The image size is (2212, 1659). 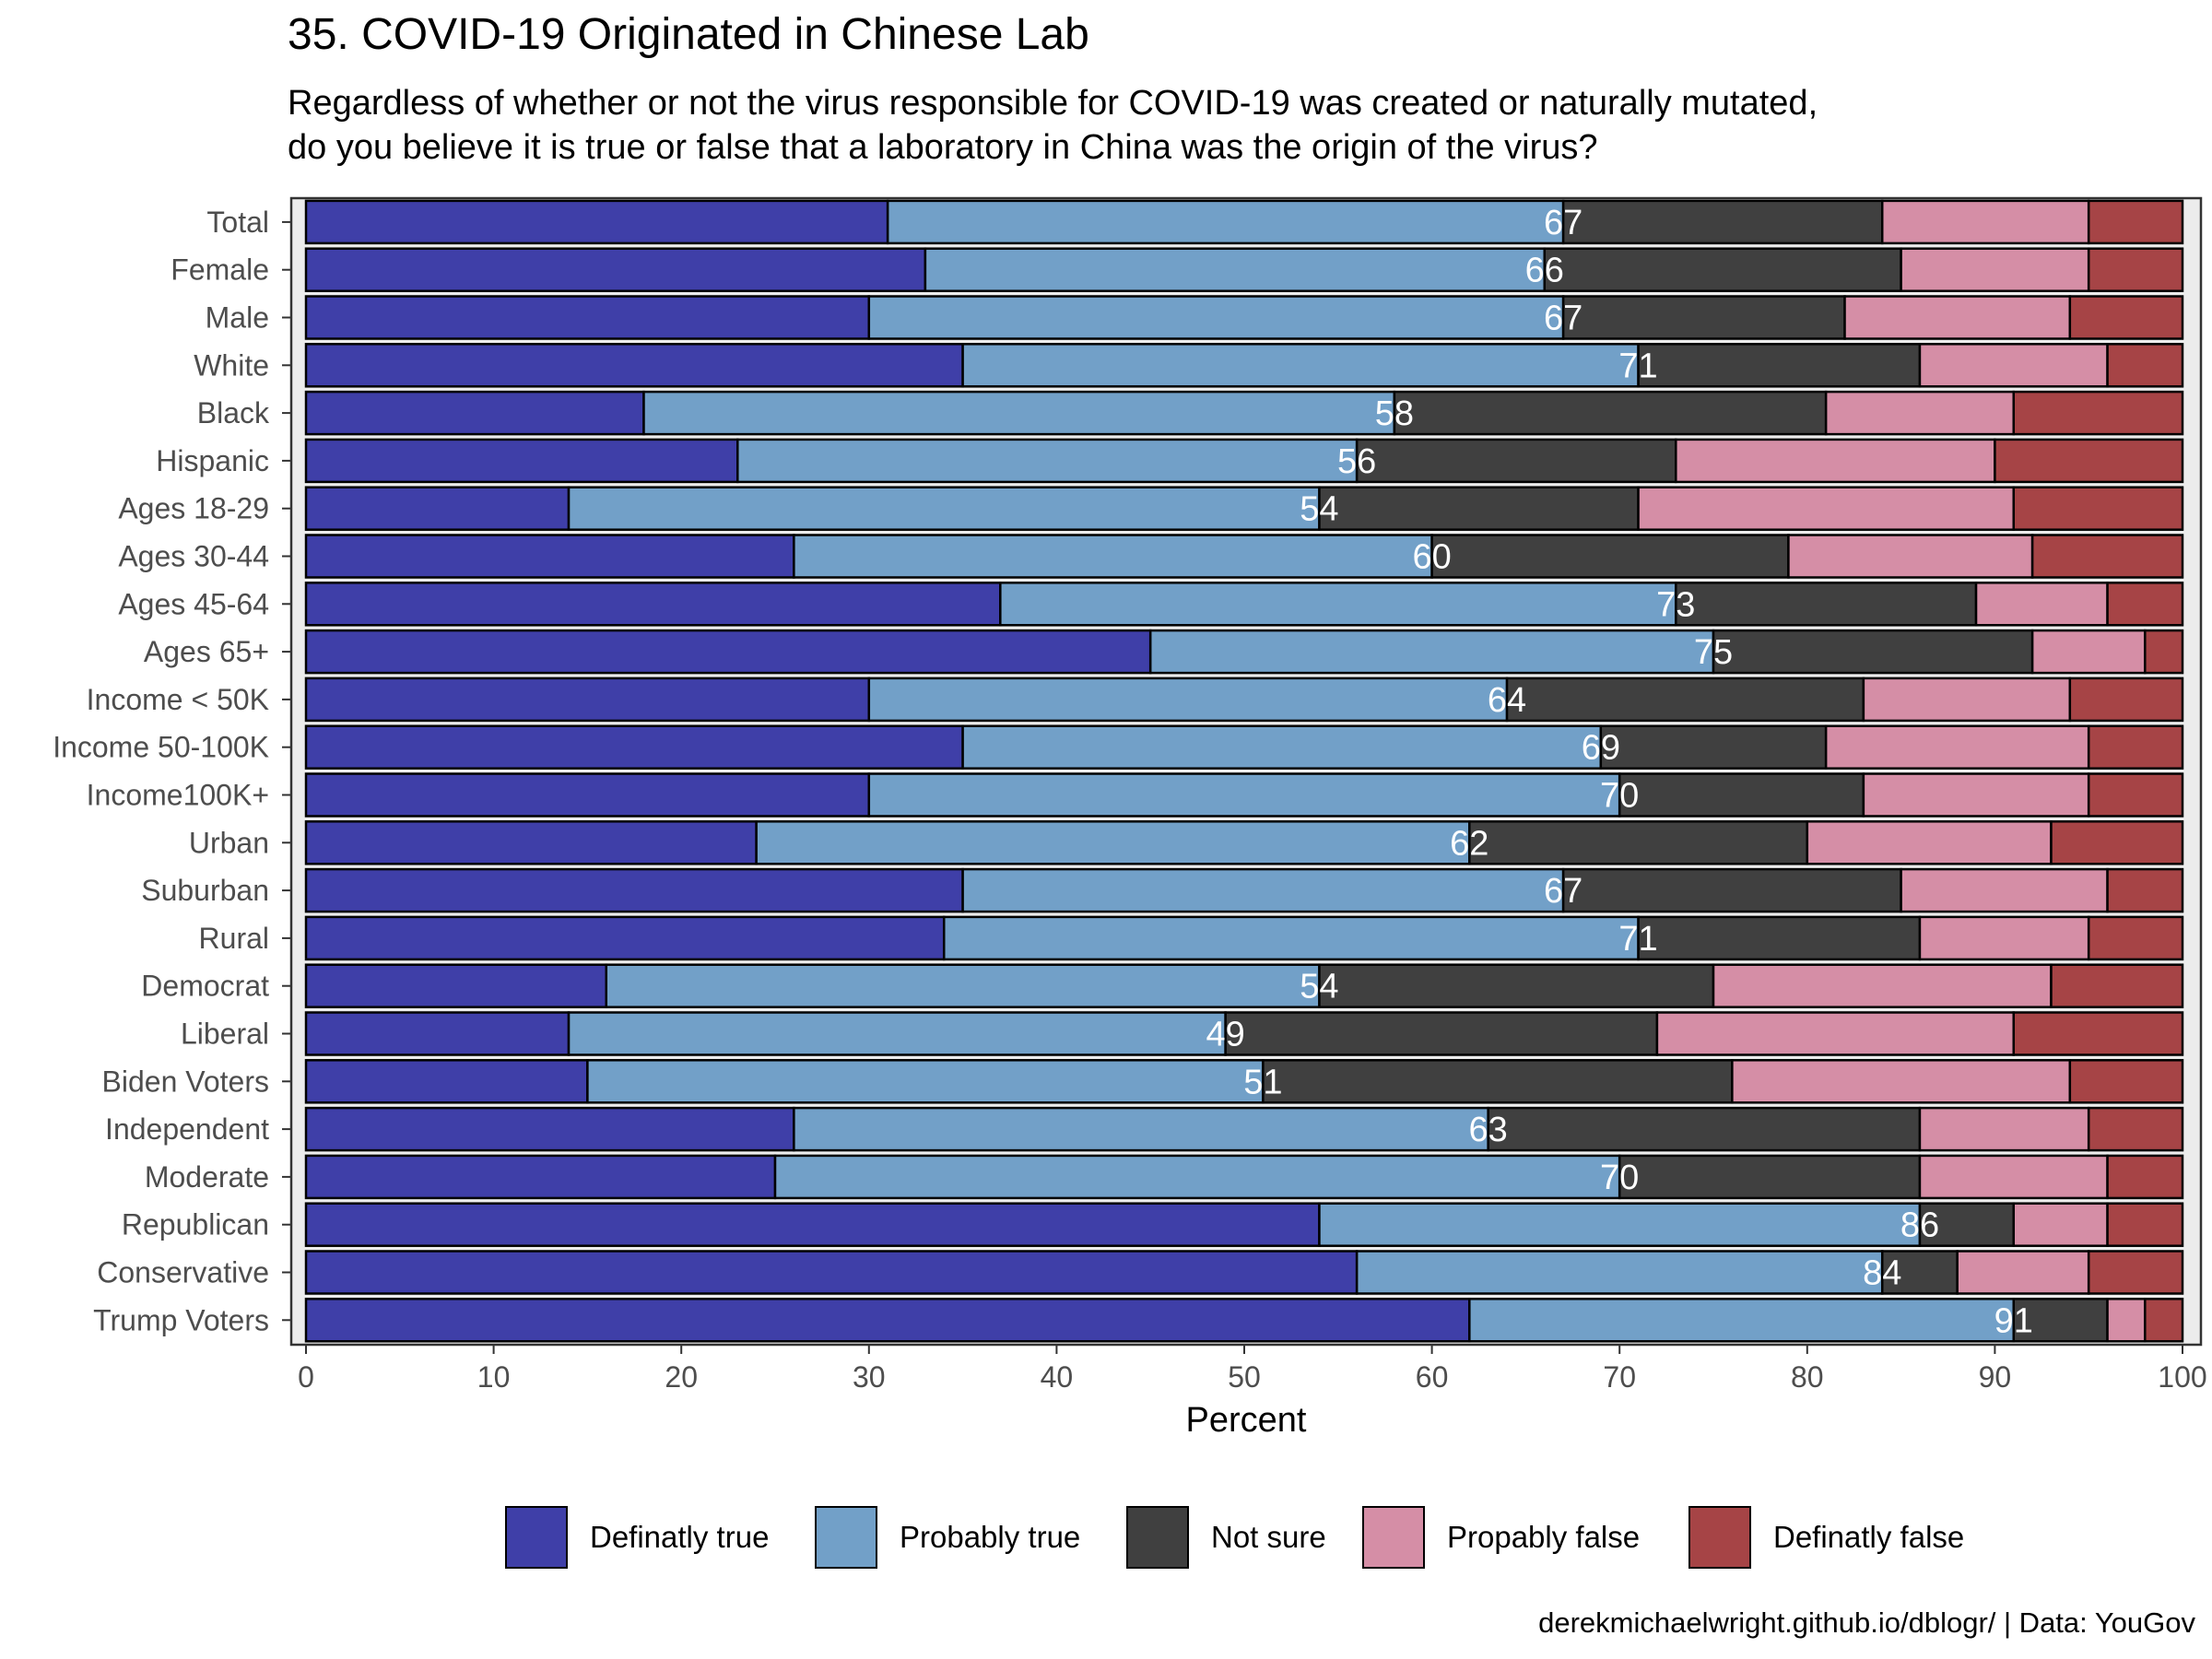 What do you see at coordinates (225, 1034) in the screenshot?
I see `y-tick-label: Liberal` at bounding box center [225, 1034].